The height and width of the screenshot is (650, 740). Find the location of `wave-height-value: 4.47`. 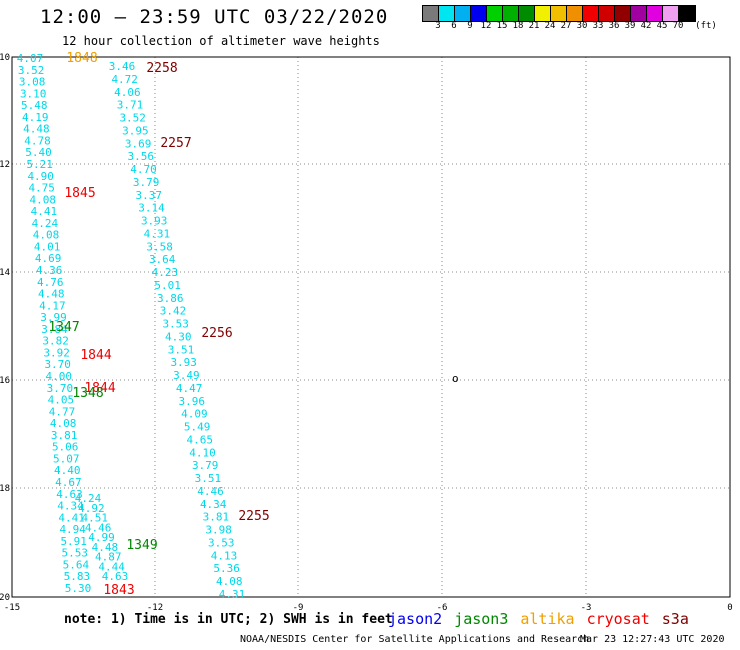

wave-height-value: 4.47 is located at coordinates (189, 388).